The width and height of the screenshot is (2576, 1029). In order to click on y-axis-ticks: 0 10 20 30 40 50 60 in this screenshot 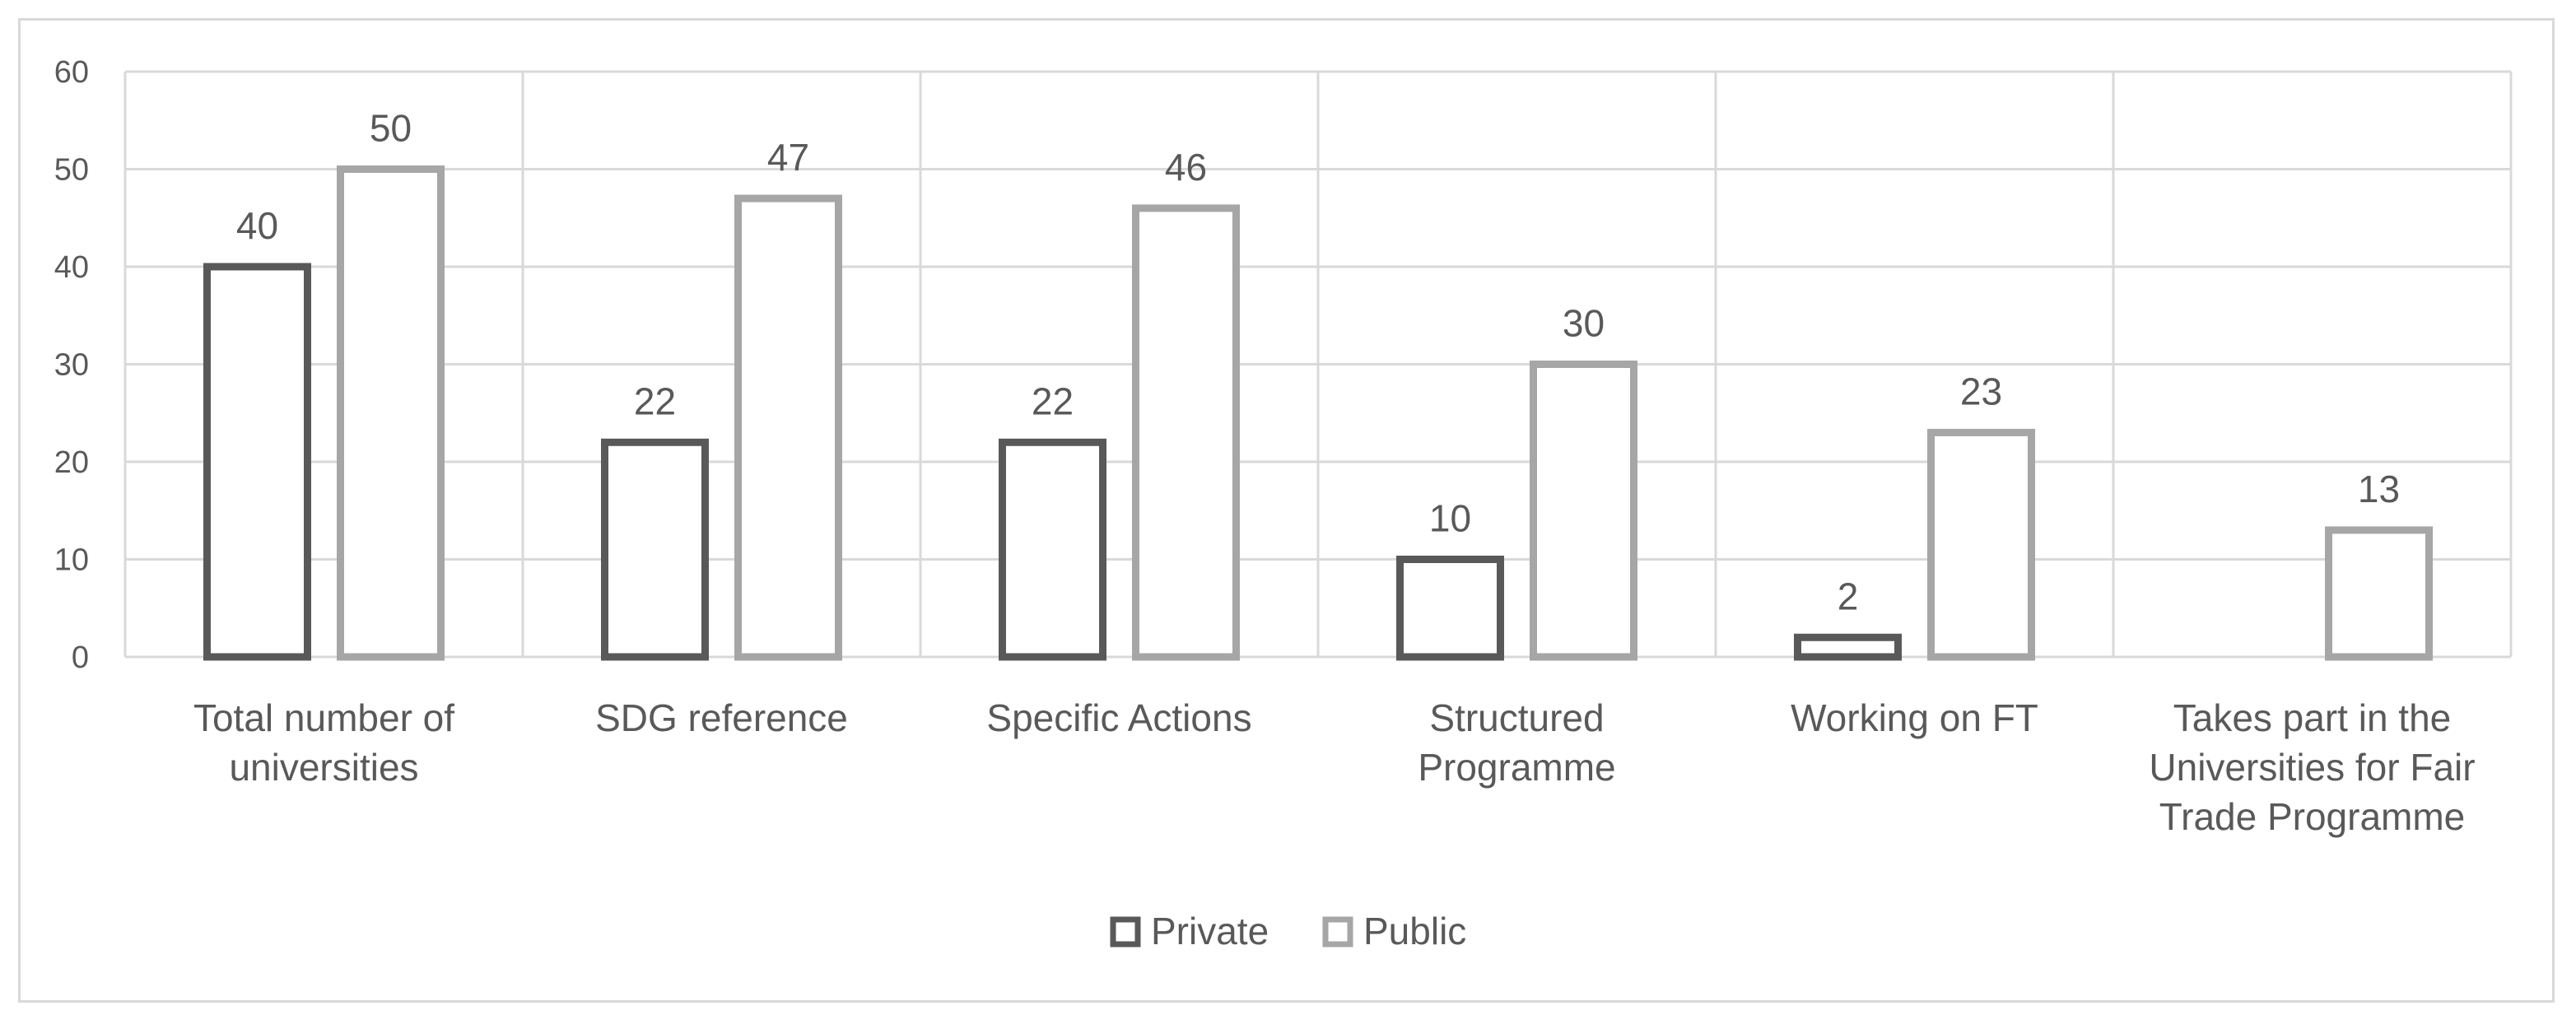, I will do `click(71, 365)`.